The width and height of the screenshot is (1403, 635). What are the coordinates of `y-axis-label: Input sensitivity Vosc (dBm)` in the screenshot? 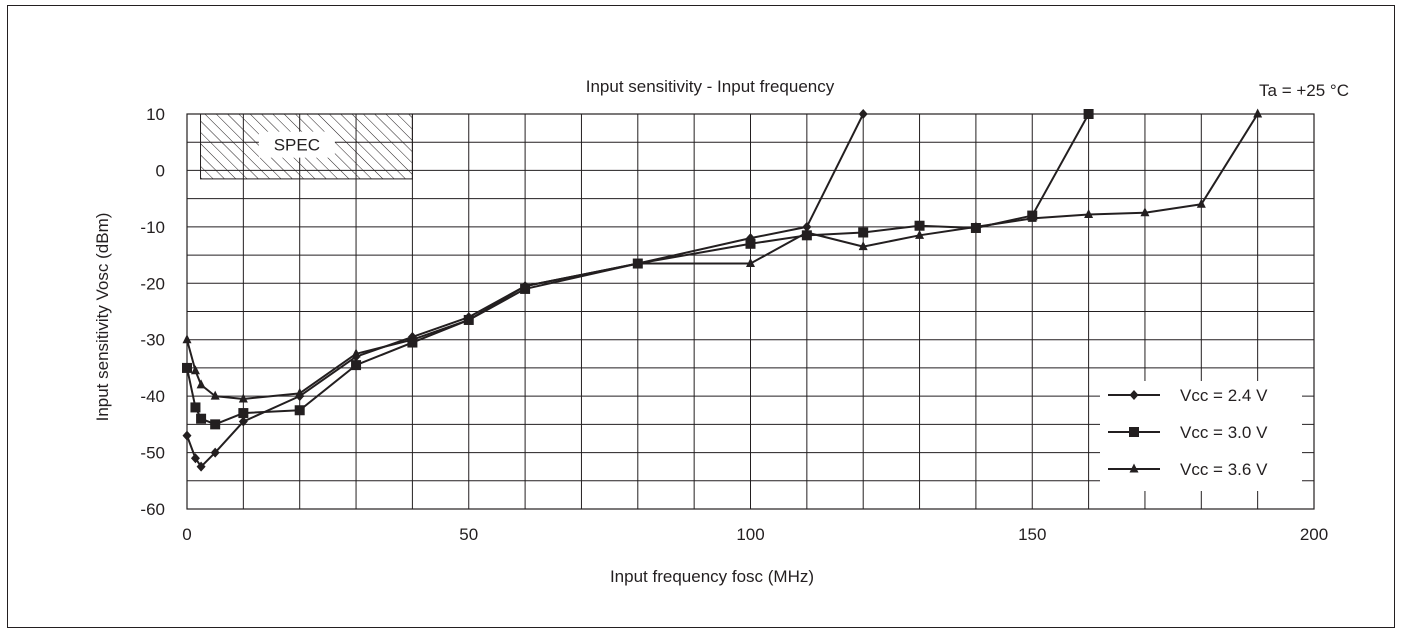 It's located at (102, 317).